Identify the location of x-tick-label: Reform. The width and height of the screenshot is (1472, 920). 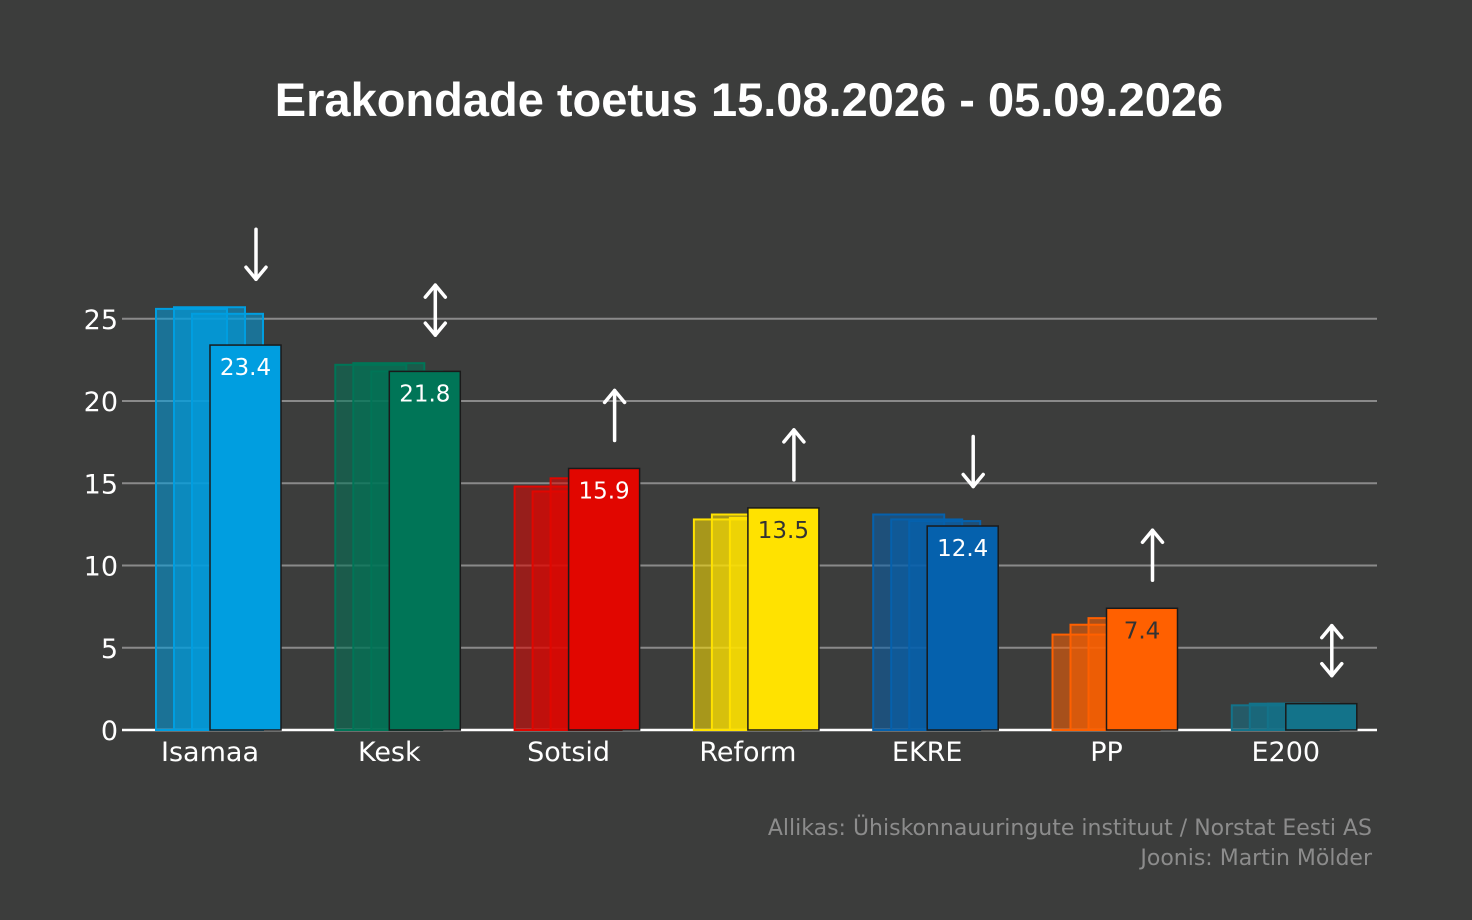
(747, 752).